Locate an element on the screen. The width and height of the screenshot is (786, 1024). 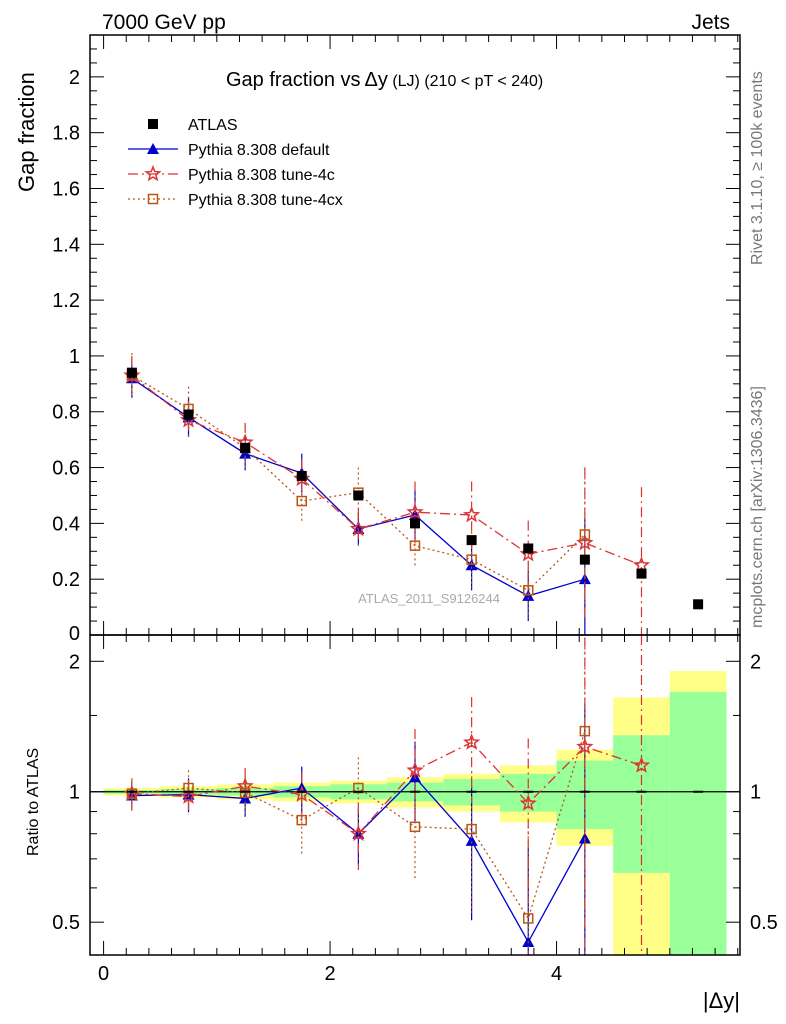
chart-title-suffix: (LJ) (210 < pT < 240) is located at coordinates (465, 81).